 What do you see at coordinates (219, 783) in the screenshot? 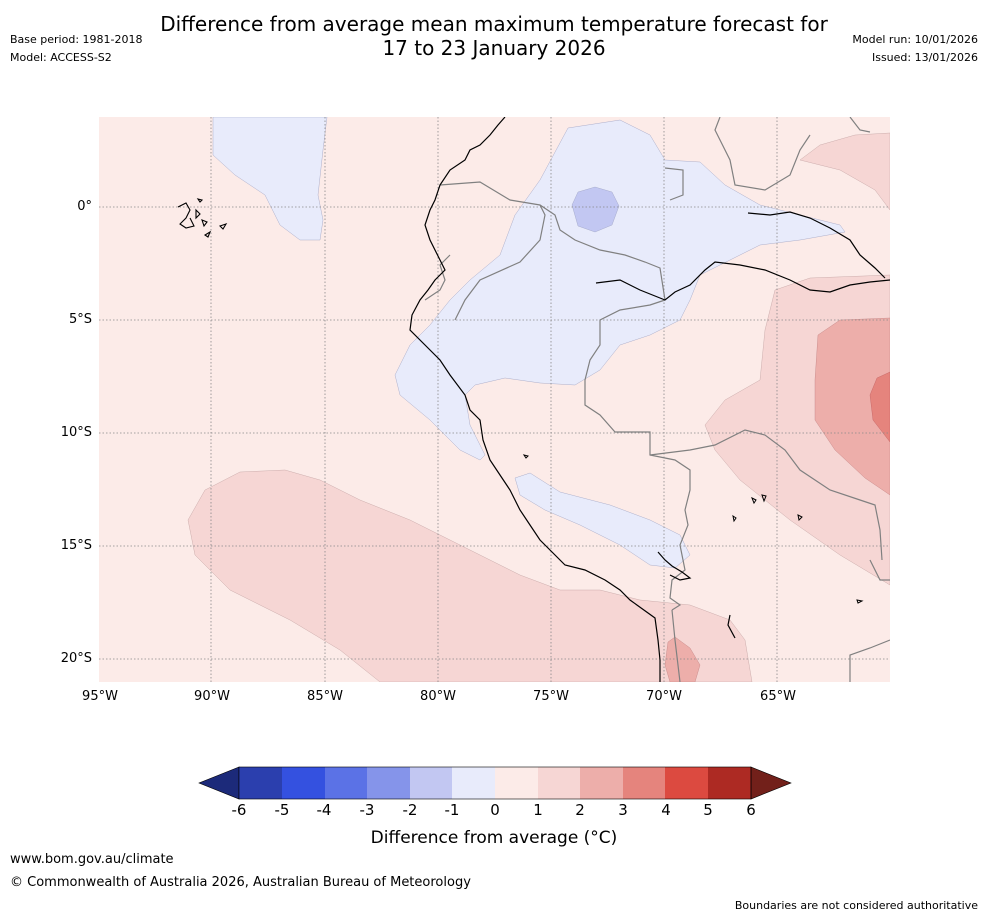
I see `colorbar-arrow-left` at bounding box center [219, 783].